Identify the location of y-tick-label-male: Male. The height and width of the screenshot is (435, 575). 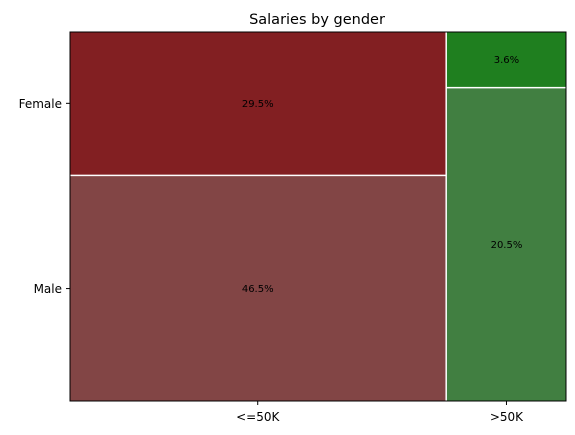
(48, 289).